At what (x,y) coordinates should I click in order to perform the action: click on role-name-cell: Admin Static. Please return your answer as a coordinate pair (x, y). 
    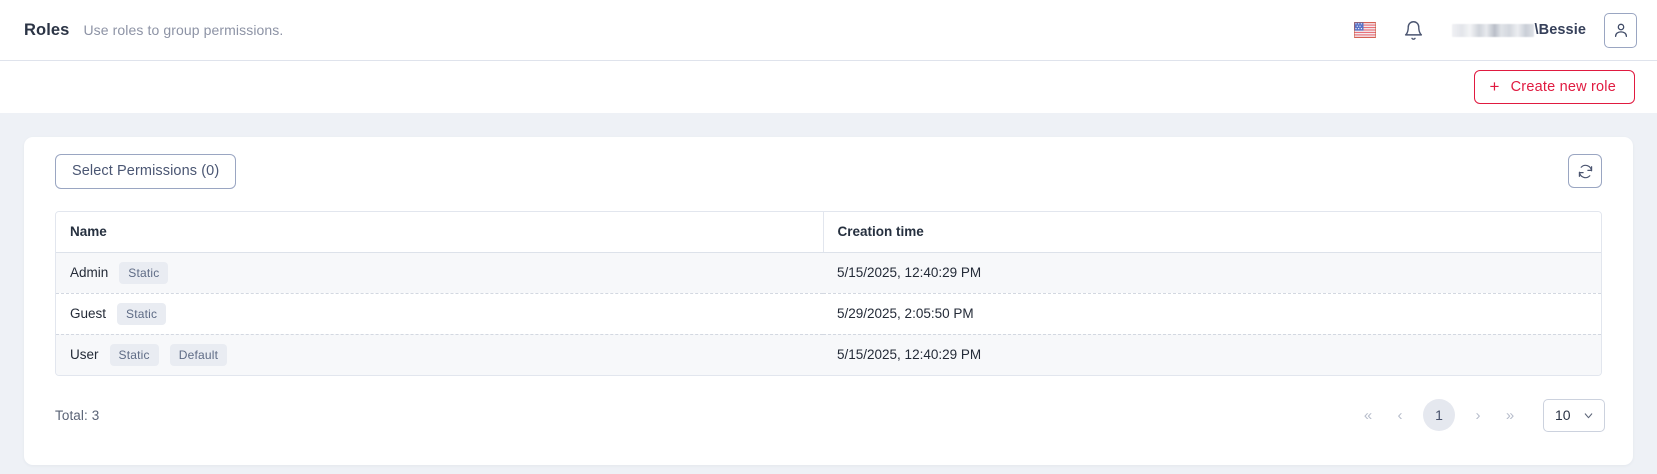
    Looking at the image, I should click on (446, 272).